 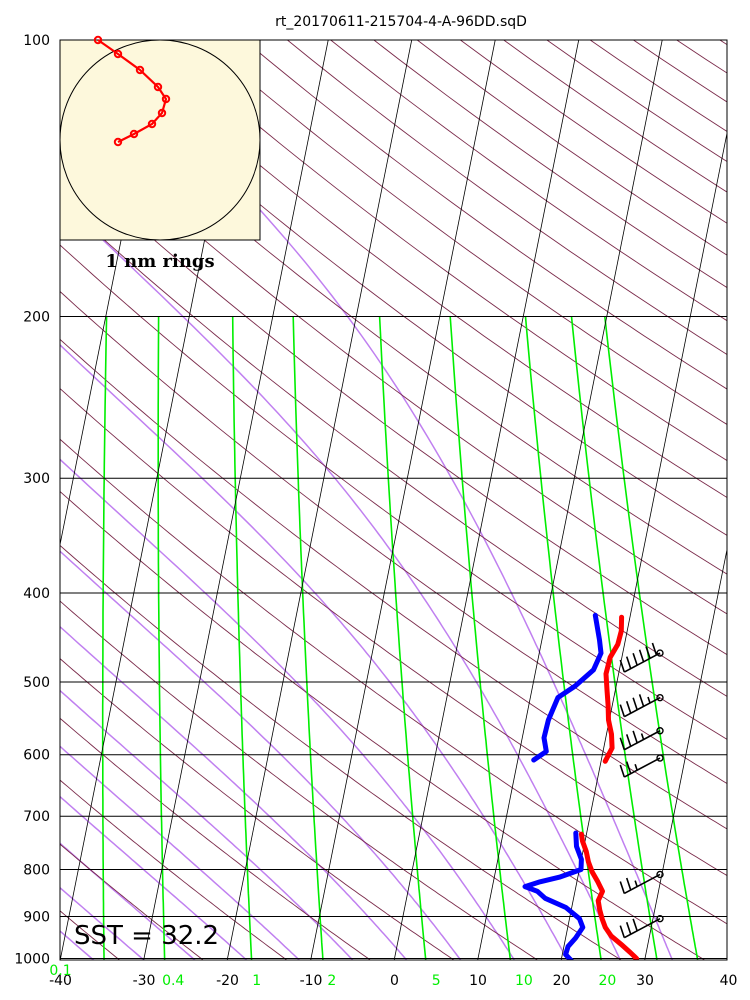 I want to click on sounding-traces, so click(x=581, y=786).